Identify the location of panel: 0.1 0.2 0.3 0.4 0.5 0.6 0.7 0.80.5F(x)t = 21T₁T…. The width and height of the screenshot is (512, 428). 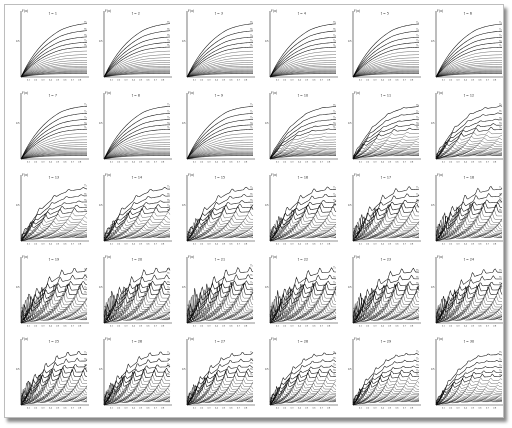
(218, 291).